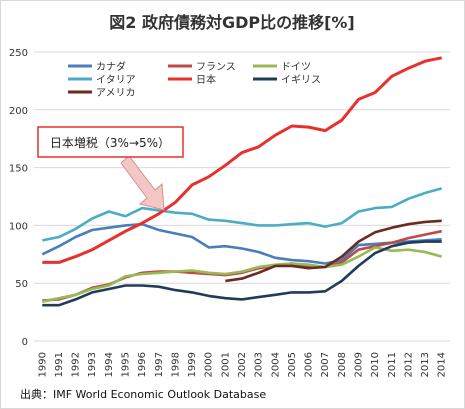  Describe the element at coordinates (21, 284) in the screenshot. I see `y-tick-label: 50` at that location.